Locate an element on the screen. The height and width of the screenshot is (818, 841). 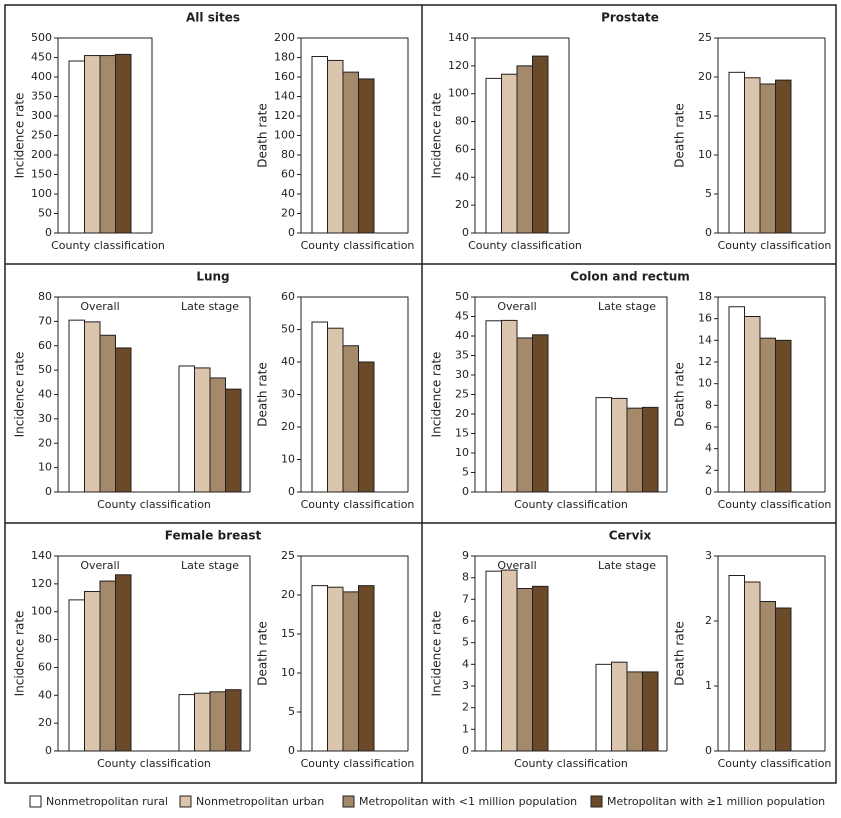
legend-label: Nonmetropolitan rural is located at coordinates (107, 801).